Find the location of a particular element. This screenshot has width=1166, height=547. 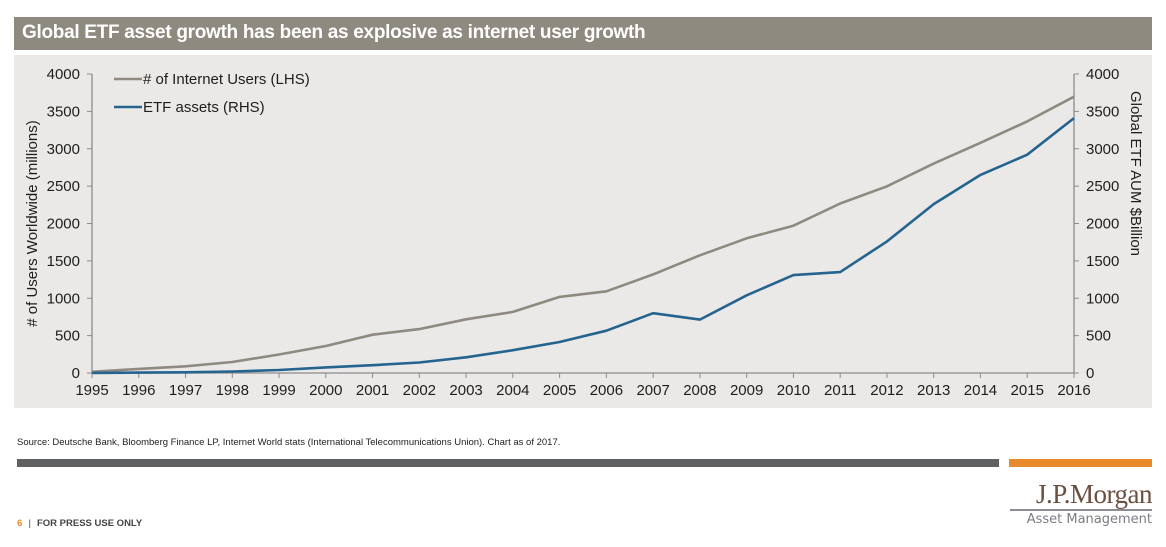

x-tick-label: 2009 is located at coordinates (746, 390).